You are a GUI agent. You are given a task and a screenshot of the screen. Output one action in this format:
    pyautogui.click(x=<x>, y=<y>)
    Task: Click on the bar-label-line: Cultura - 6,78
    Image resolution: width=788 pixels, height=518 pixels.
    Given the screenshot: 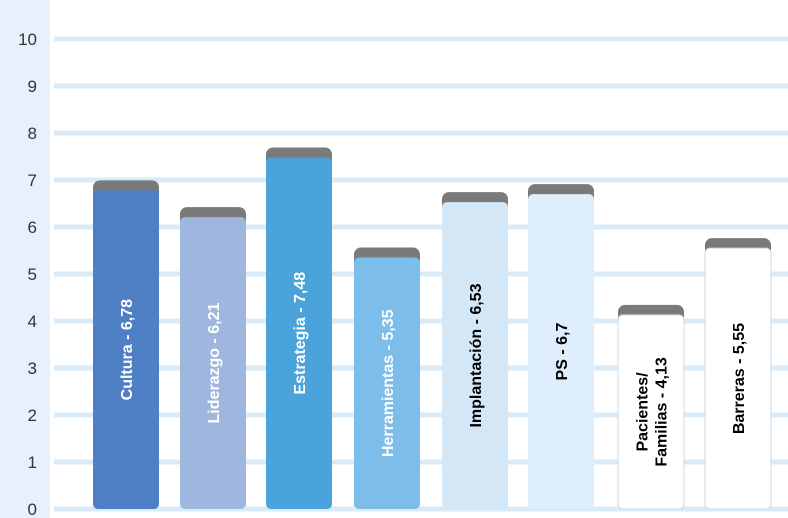 What is the action you would take?
    pyautogui.click(x=127, y=349)
    